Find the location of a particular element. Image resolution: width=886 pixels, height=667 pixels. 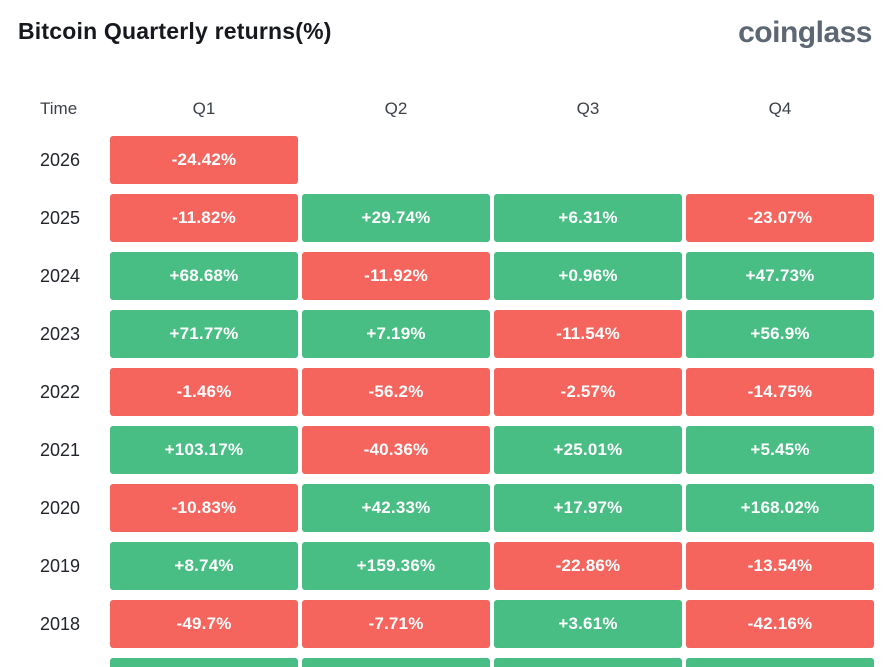

return-cell: +8.74% is located at coordinates (204, 566).